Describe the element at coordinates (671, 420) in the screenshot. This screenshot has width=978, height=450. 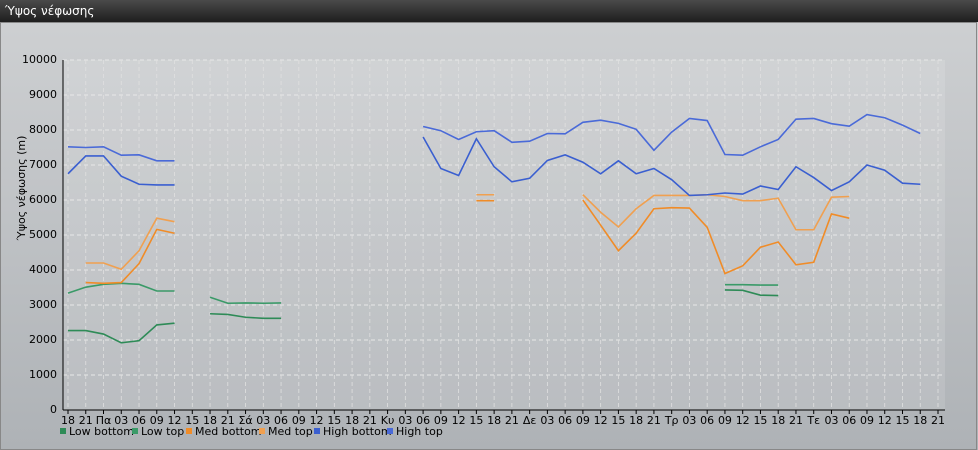
I see `x-tick-label: Τρ` at that location.